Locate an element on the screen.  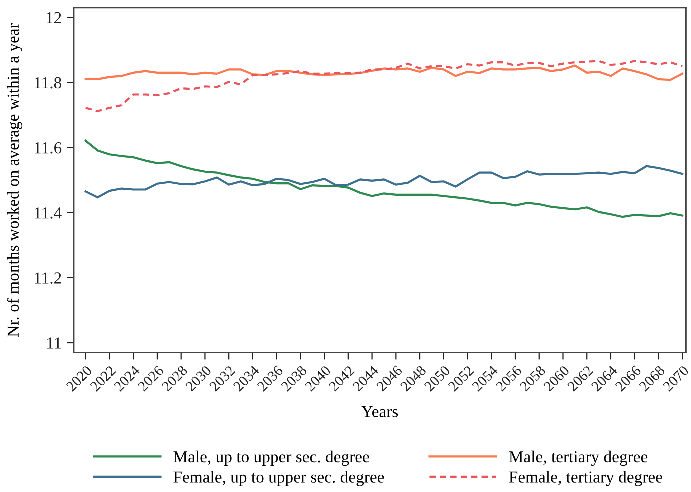
y-tick-label: 11.6 is located at coordinates (48, 148).